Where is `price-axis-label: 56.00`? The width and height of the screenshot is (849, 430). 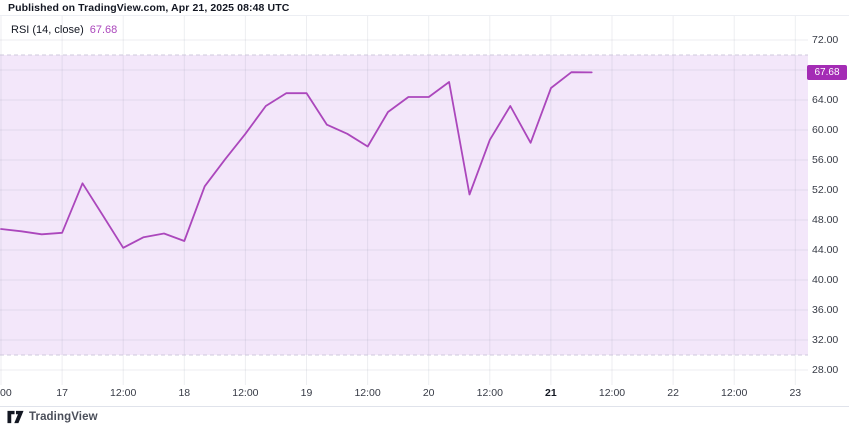 price-axis-label: 56.00 is located at coordinates (825, 160).